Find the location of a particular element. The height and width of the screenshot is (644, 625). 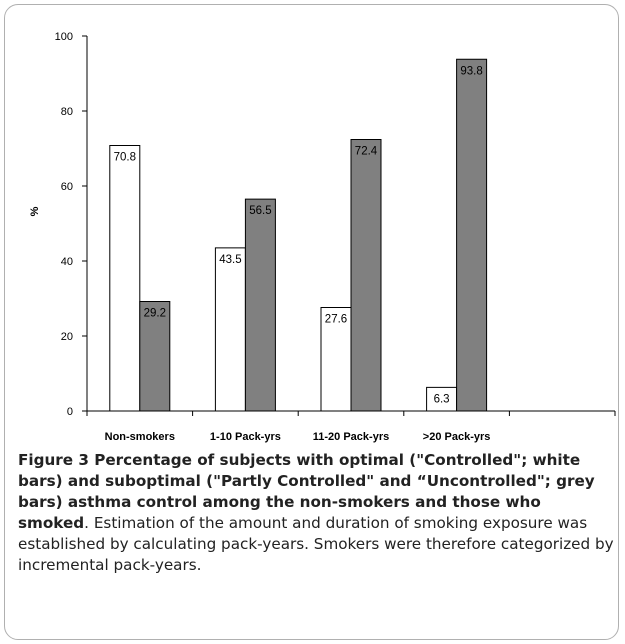

x-category-label: >20 Pack-yrs is located at coordinates (457, 437).